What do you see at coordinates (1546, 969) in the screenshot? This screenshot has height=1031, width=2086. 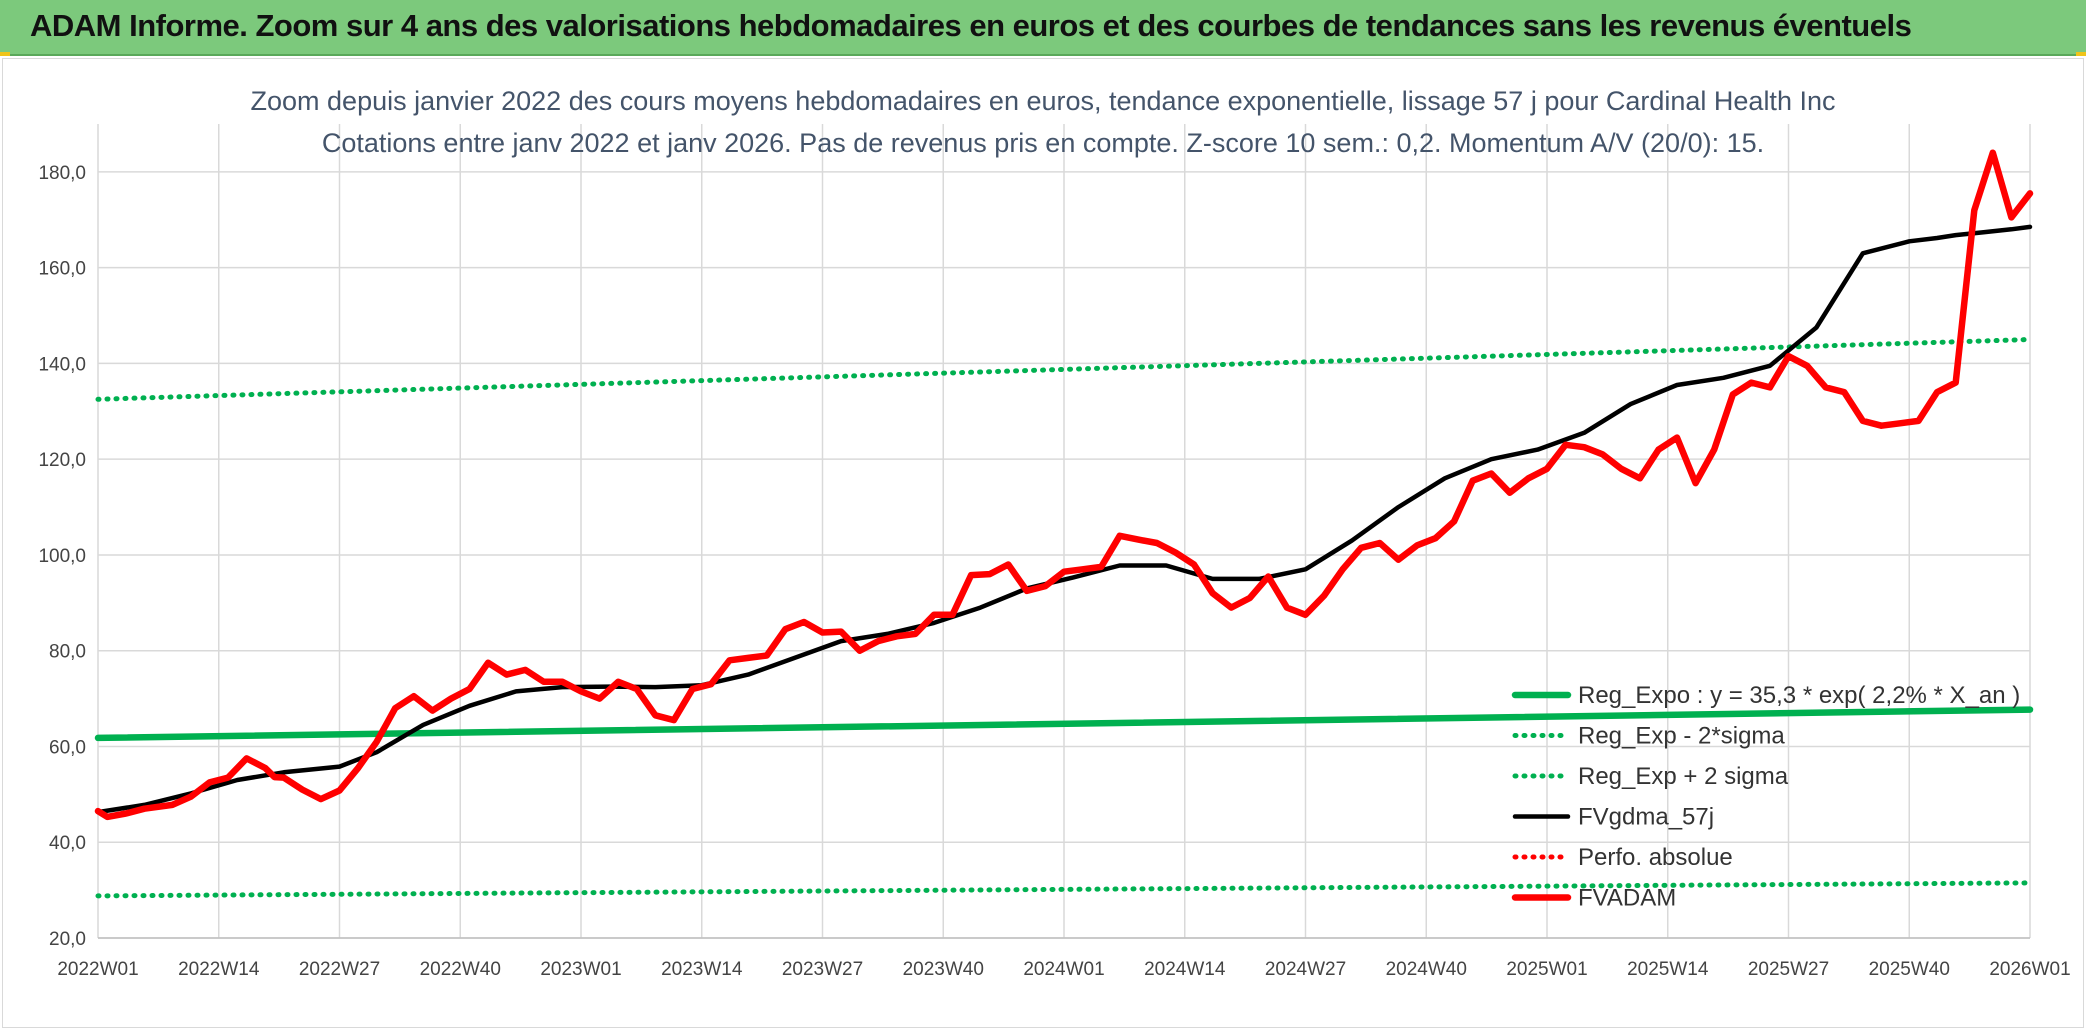 I see `x-tick-label: 2025W01` at bounding box center [1546, 969].